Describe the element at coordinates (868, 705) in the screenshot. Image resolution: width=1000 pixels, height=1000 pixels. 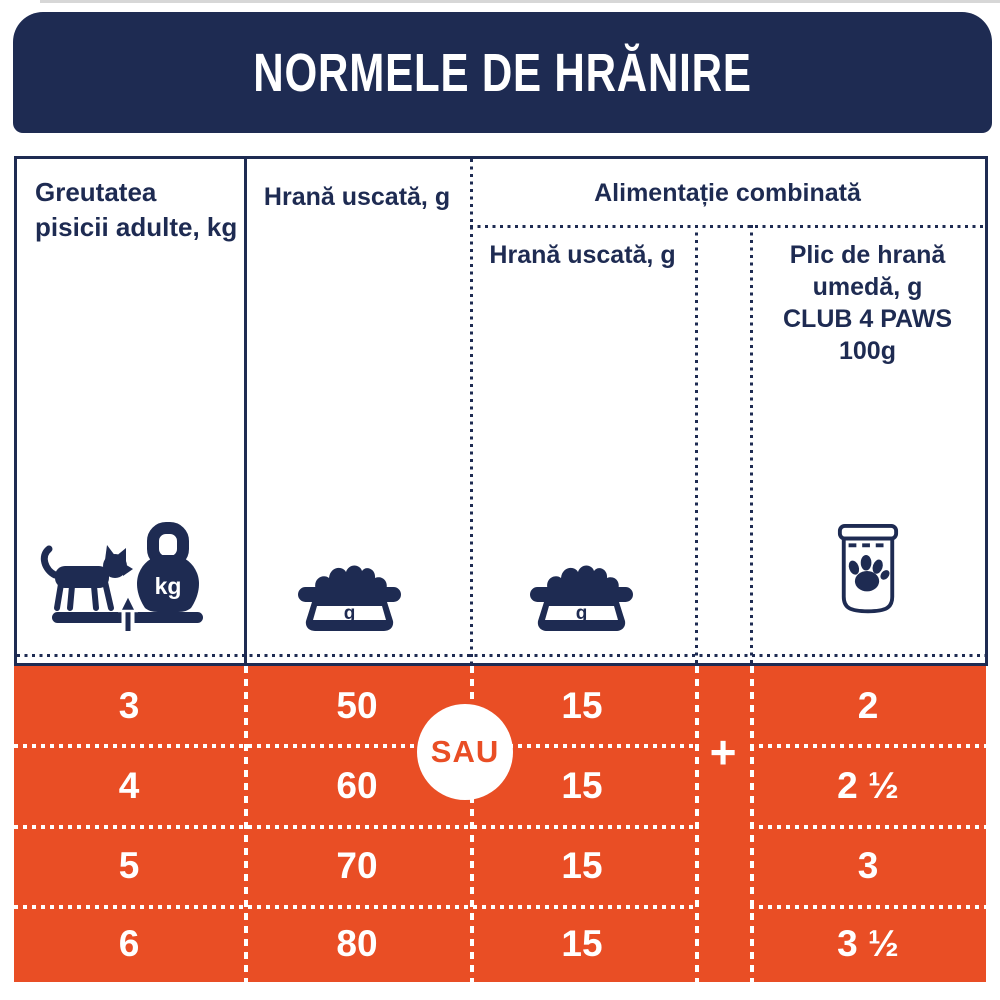
I see `cell-combo-wet-r1: 2` at that location.